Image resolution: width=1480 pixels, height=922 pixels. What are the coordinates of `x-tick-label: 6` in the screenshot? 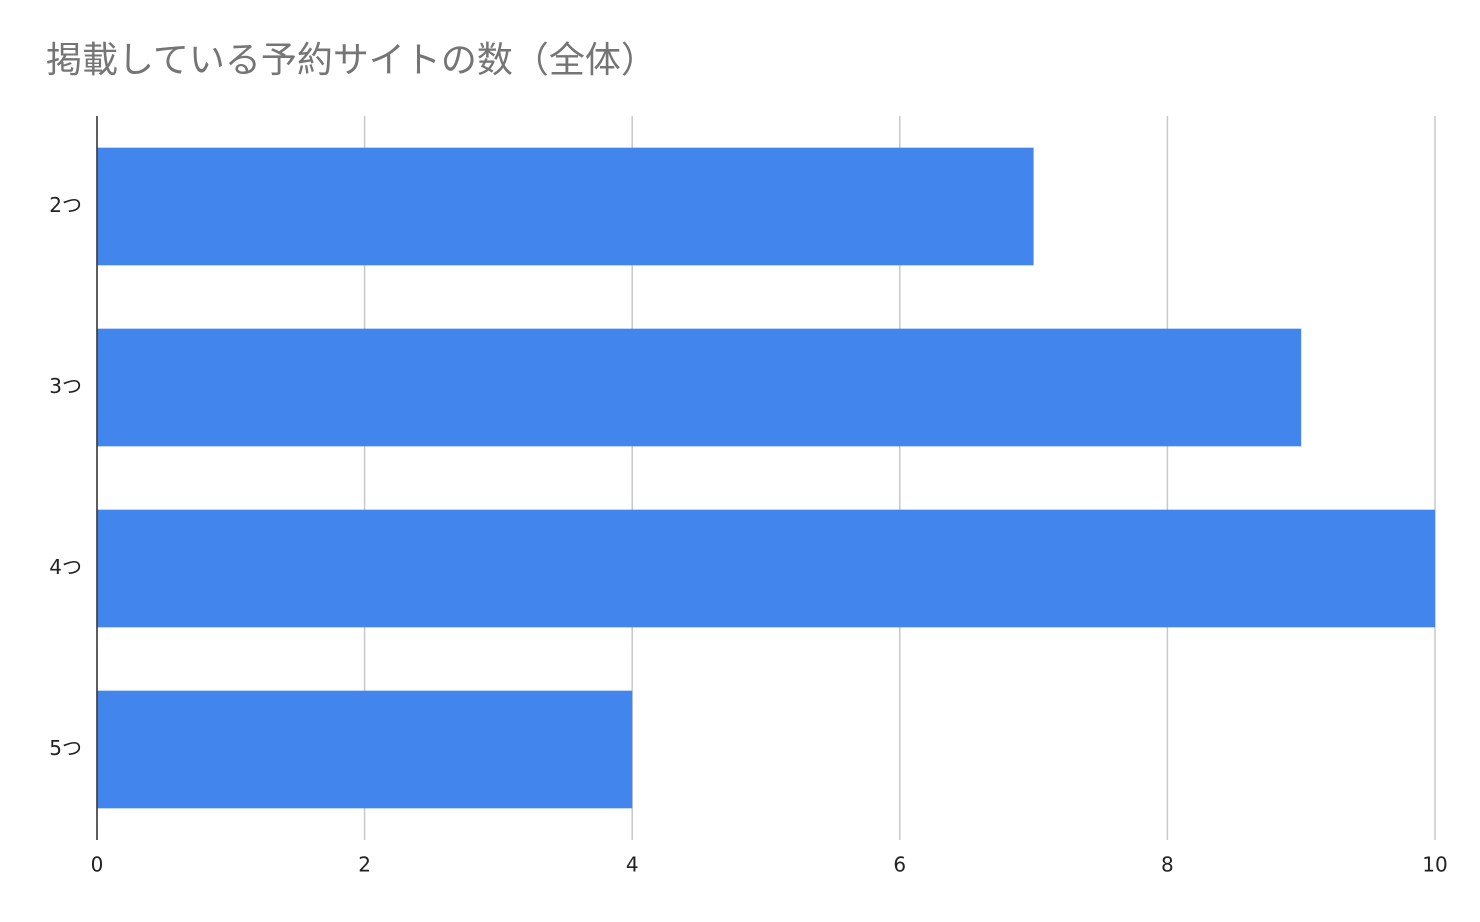 It's located at (899, 865).